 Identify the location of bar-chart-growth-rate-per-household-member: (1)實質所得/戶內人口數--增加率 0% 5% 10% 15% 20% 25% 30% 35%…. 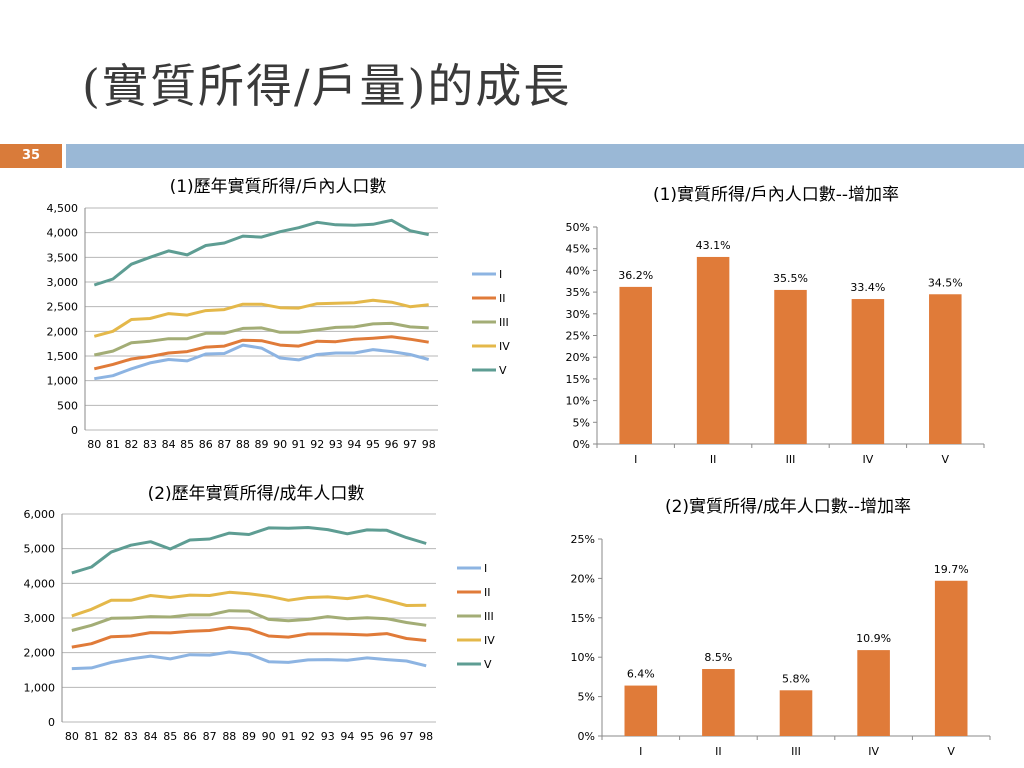
(775, 325).